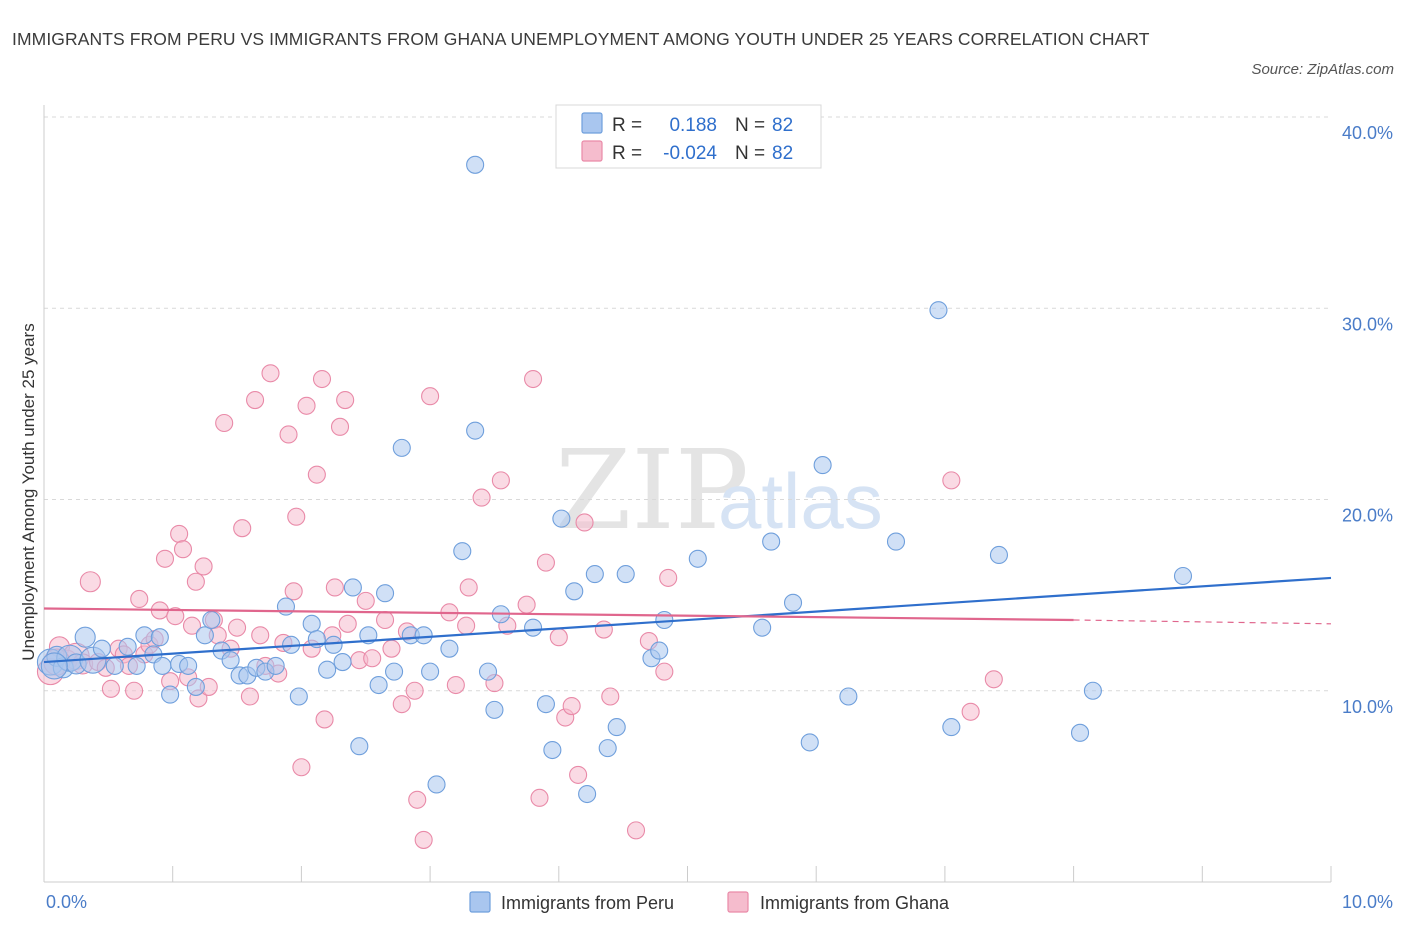 The image size is (1406, 930). I want to click on ghana-trendline-extension, so click(1202, 622).